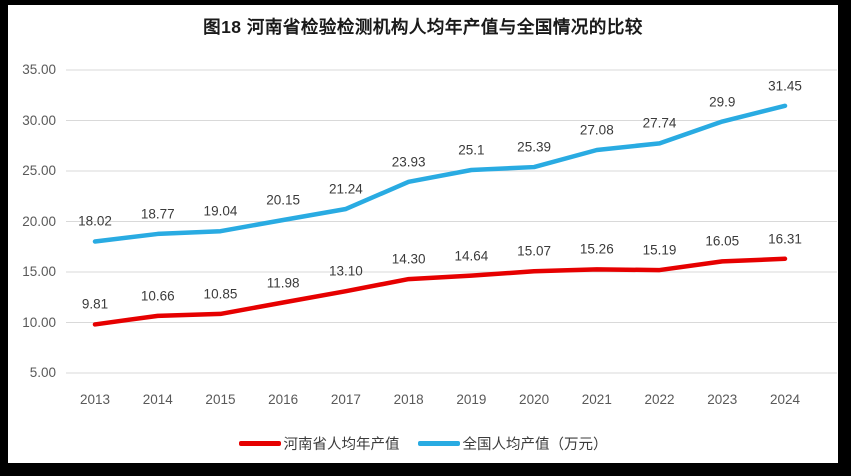  What do you see at coordinates (722, 101) in the screenshot?
I see `data-label: 29.9` at bounding box center [722, 101].